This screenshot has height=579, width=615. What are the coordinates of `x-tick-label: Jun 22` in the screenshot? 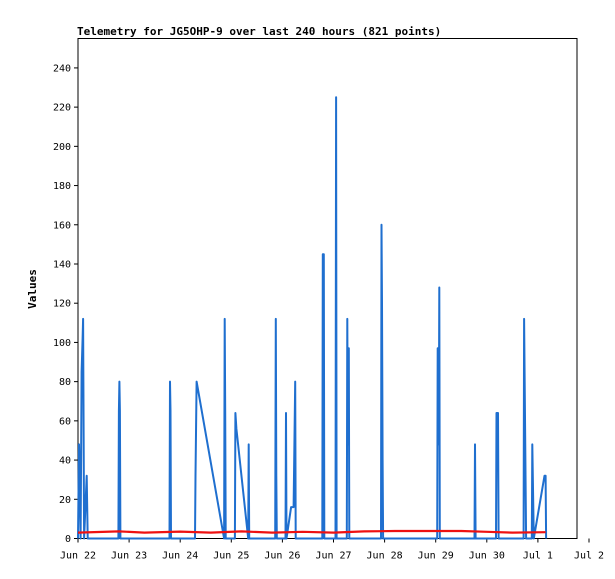 It's located at (78, 556).